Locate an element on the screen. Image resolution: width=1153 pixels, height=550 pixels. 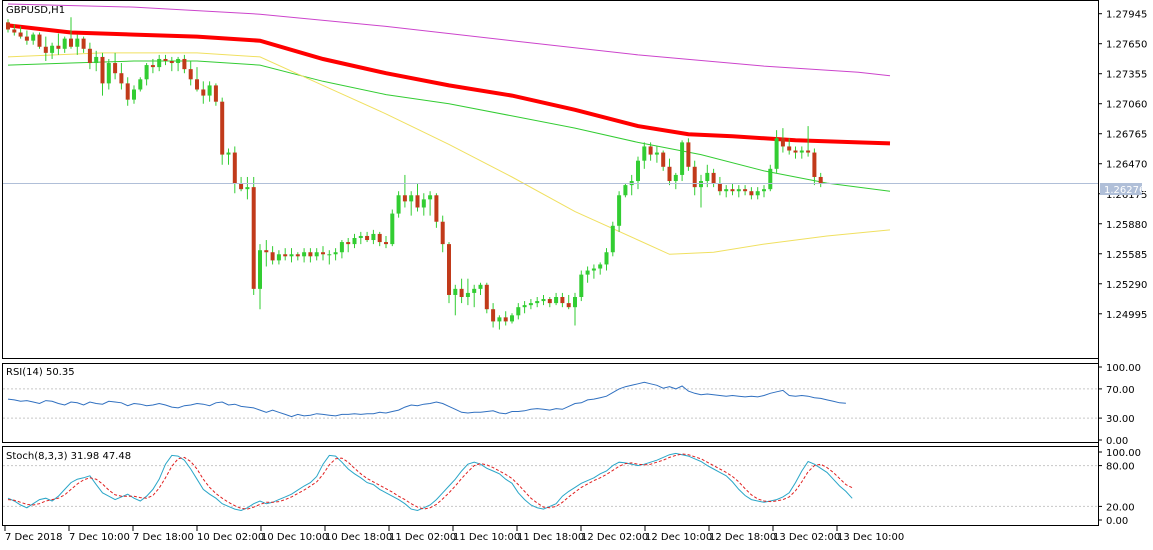
rsi-tick-label: 0.00 is located at coordinates (1117, 441).